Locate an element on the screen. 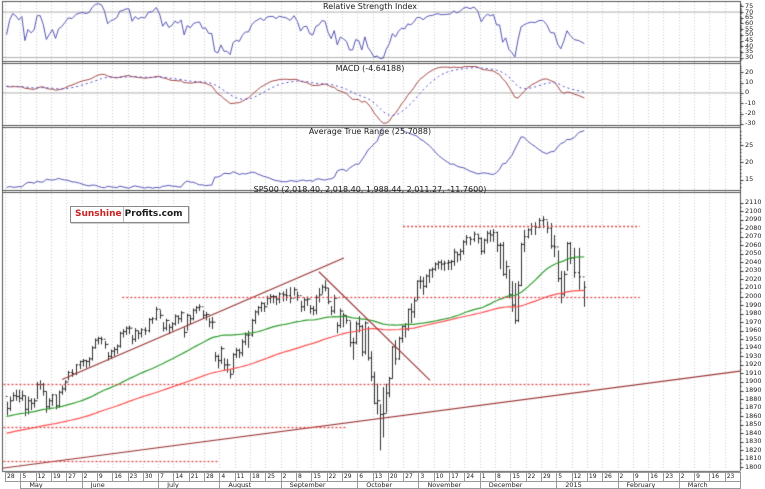  logo-text-sunshine: Sunshine is located at coordinates (98, 214).